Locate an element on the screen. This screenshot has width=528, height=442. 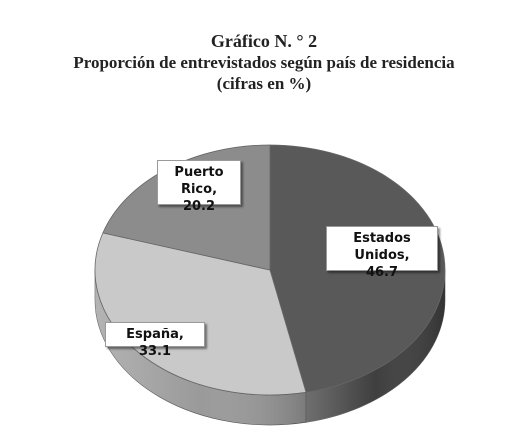
data-label-espana: España, 33.1 is located at coordinates (155, 340).